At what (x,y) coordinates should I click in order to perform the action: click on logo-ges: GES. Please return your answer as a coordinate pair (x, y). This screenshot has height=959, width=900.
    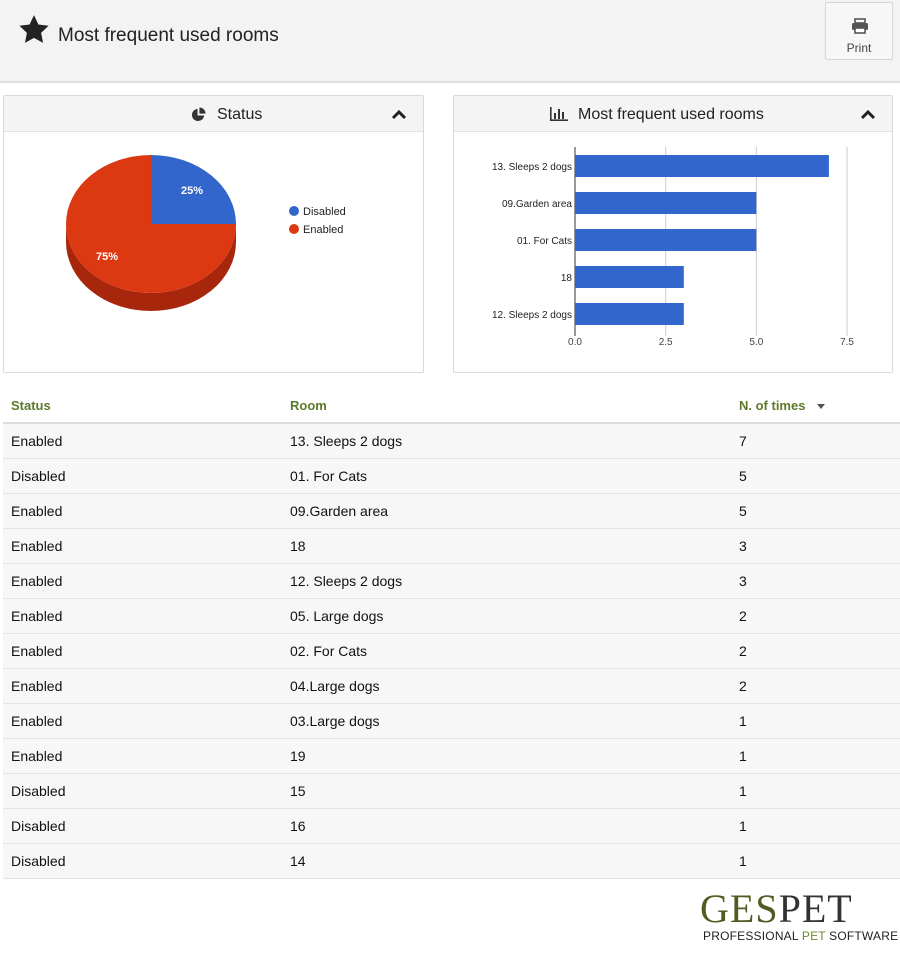
    Looking at the image, I should click on (739, 908).